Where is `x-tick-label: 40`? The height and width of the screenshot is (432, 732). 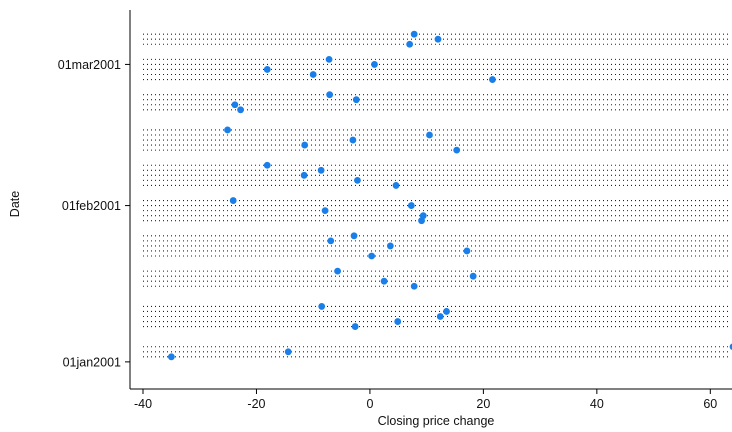
x-tick-label: 40 is located at coordinates (597, 404).